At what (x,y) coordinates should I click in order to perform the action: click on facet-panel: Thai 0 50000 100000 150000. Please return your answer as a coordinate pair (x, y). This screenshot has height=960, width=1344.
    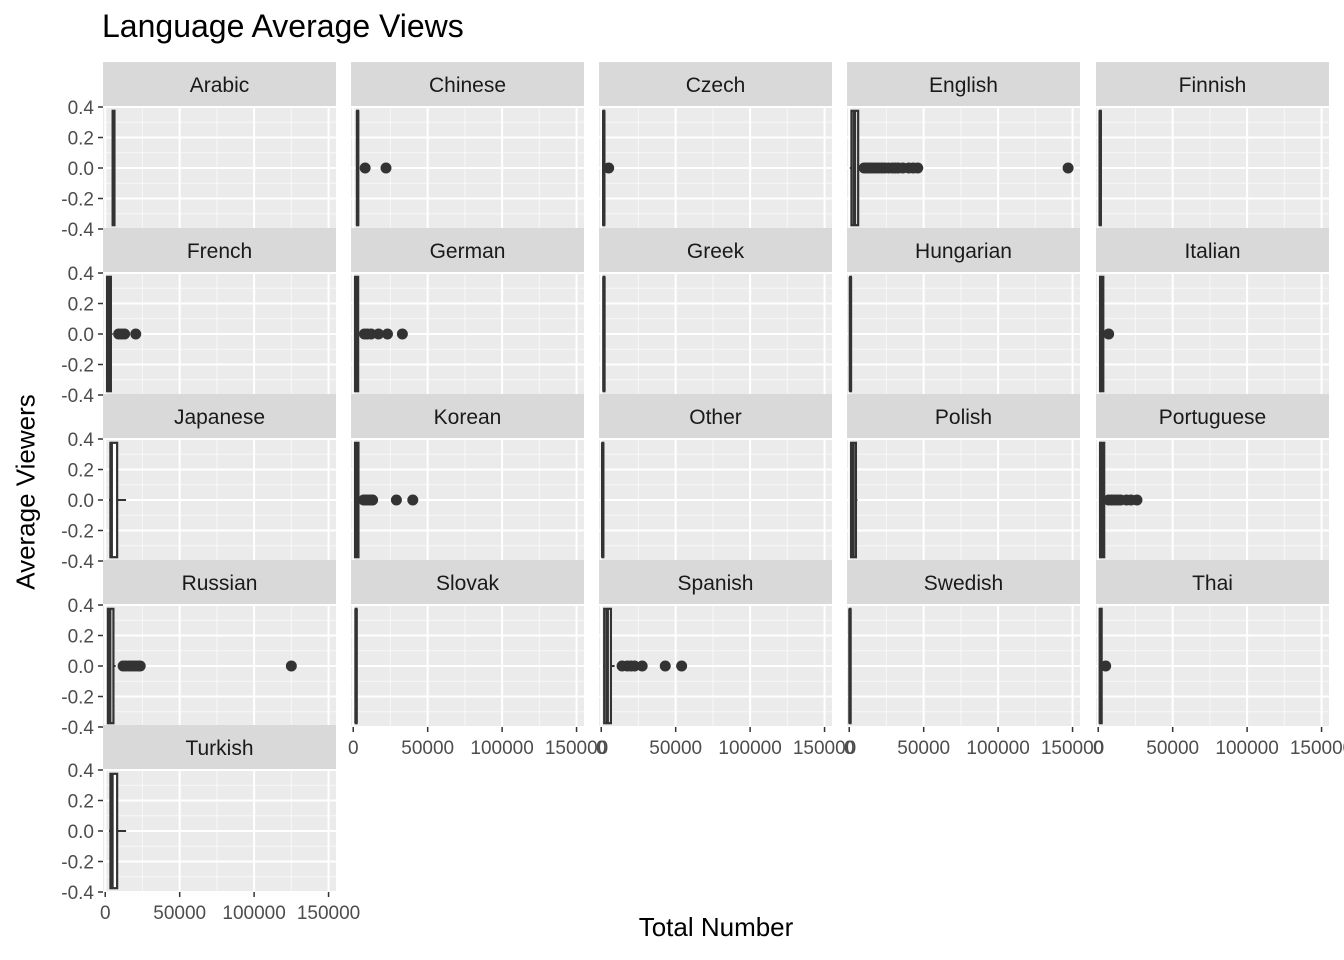
    Looking at the image, I should click on (1218, 659).